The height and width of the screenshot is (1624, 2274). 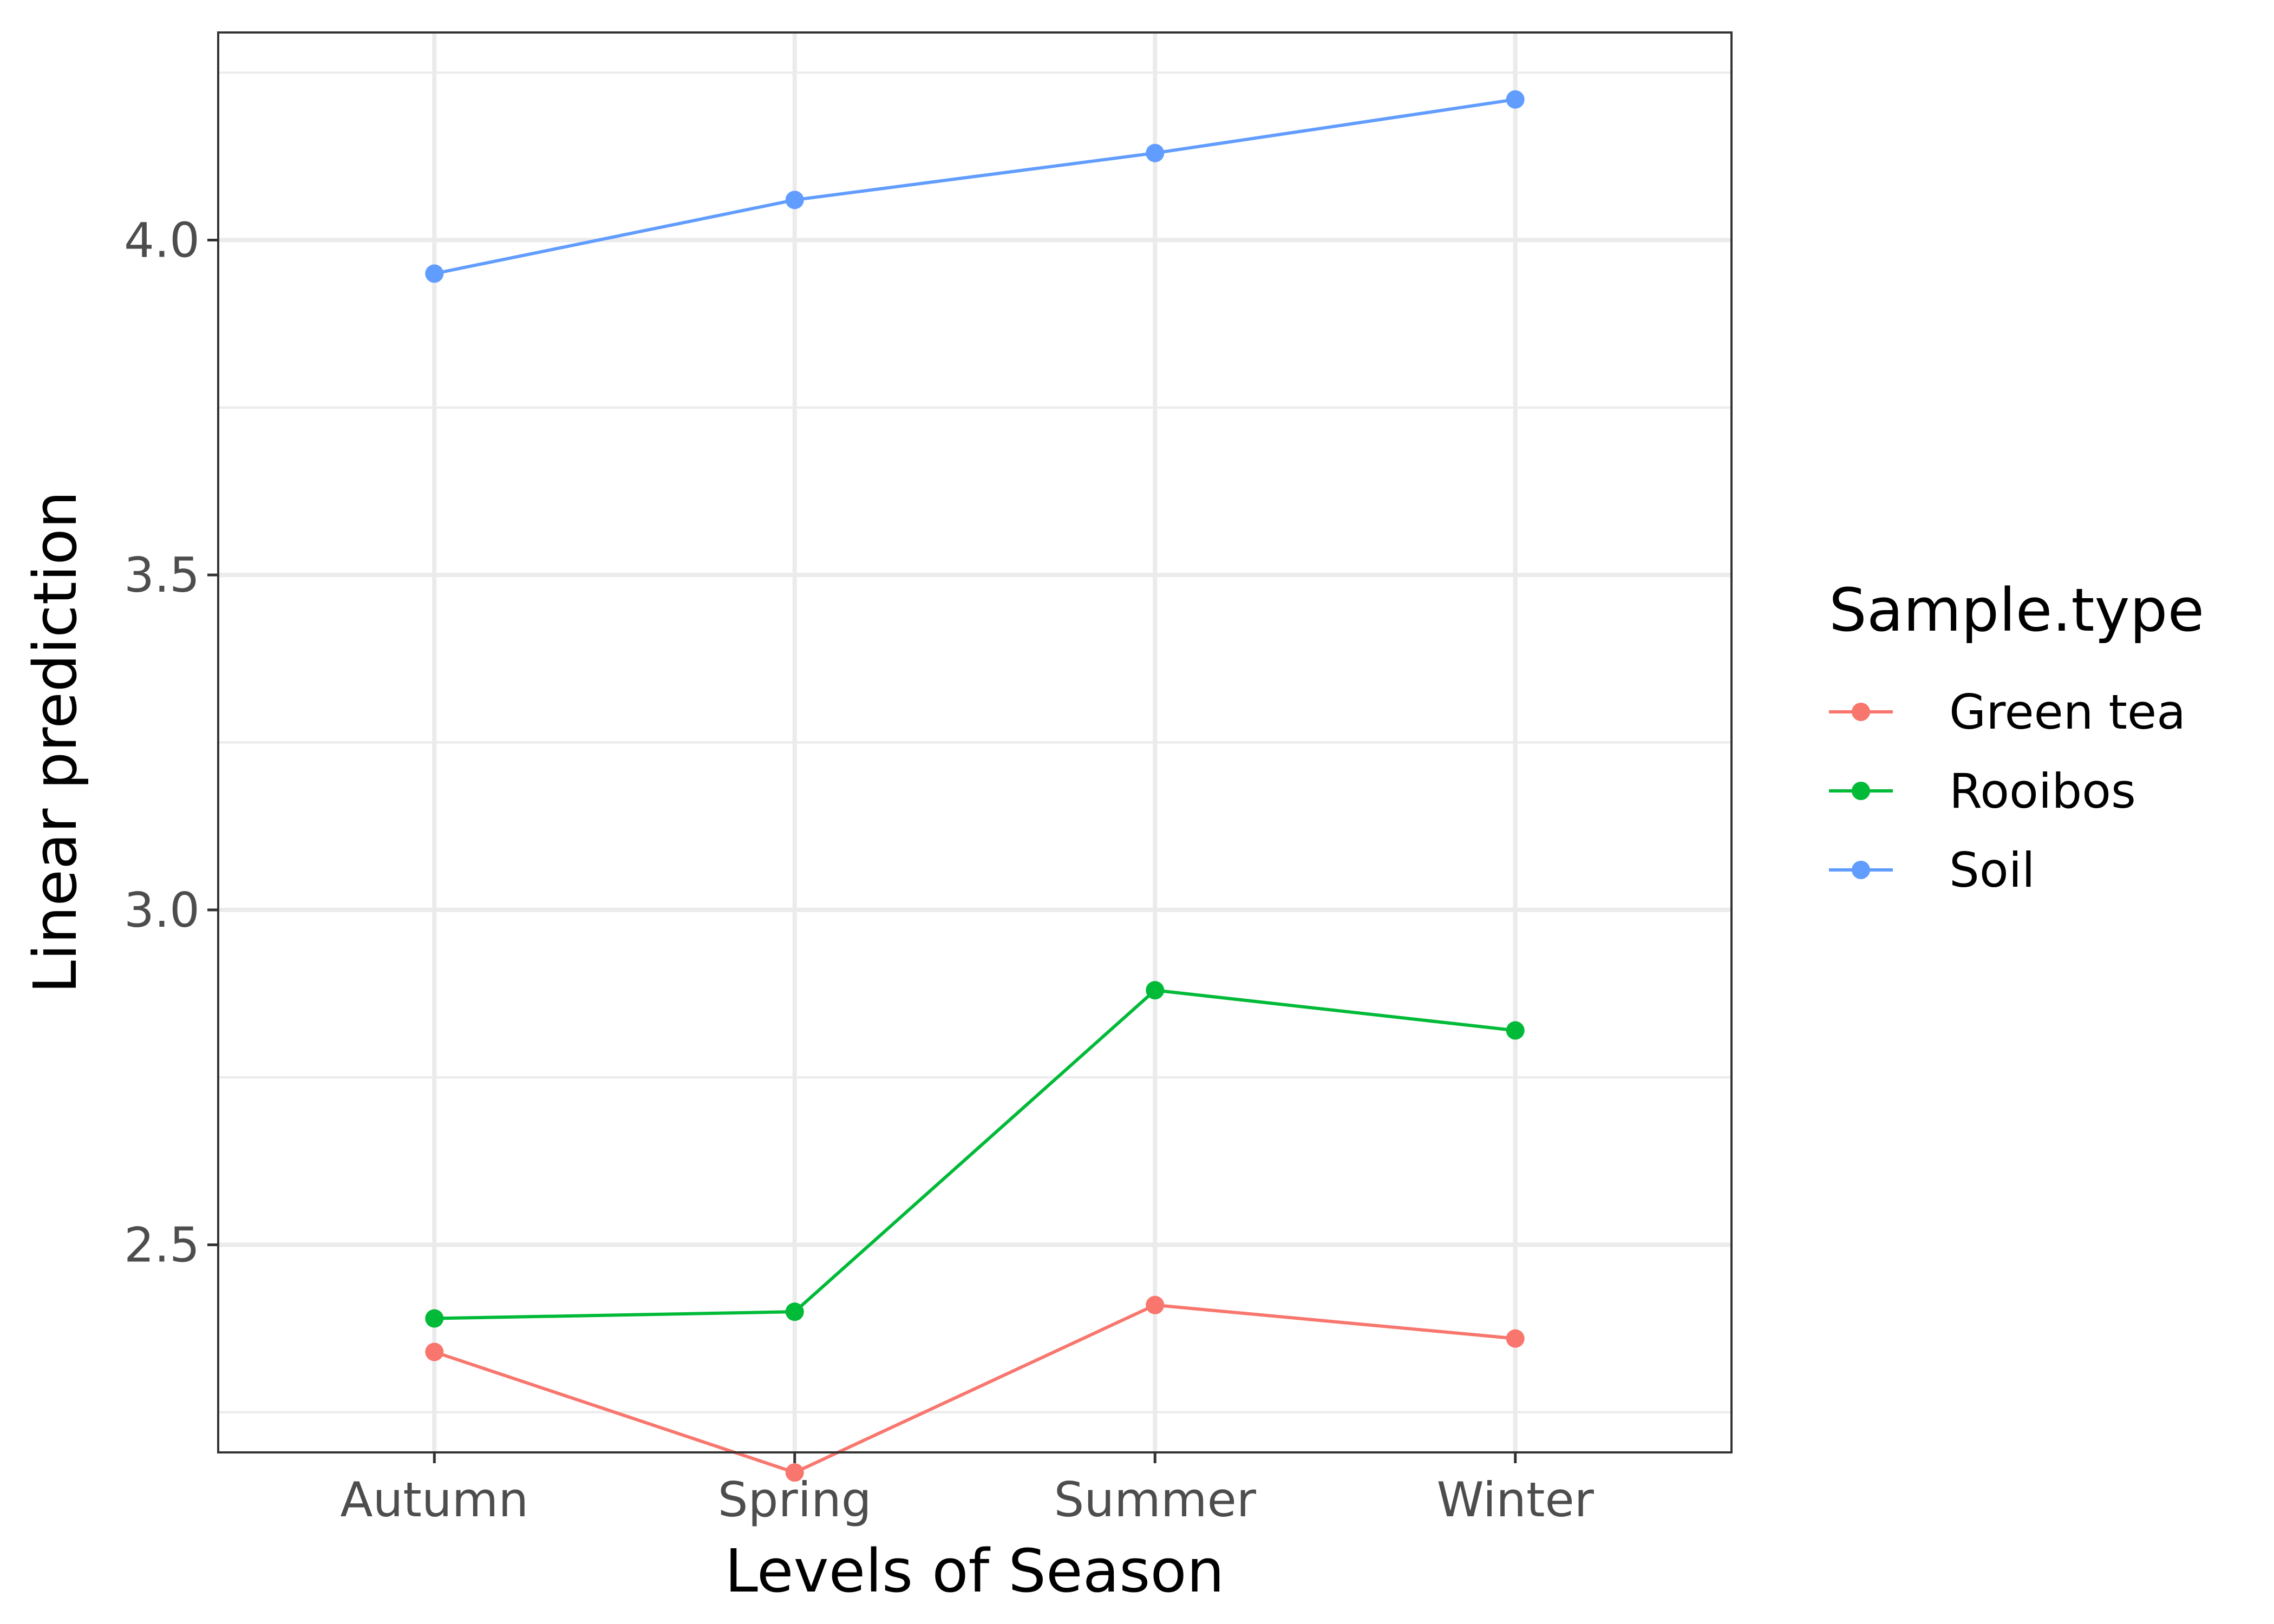 I want to click on y-axis: 2.5 3.0 3.5 4.0, so click(x=171, y=743).